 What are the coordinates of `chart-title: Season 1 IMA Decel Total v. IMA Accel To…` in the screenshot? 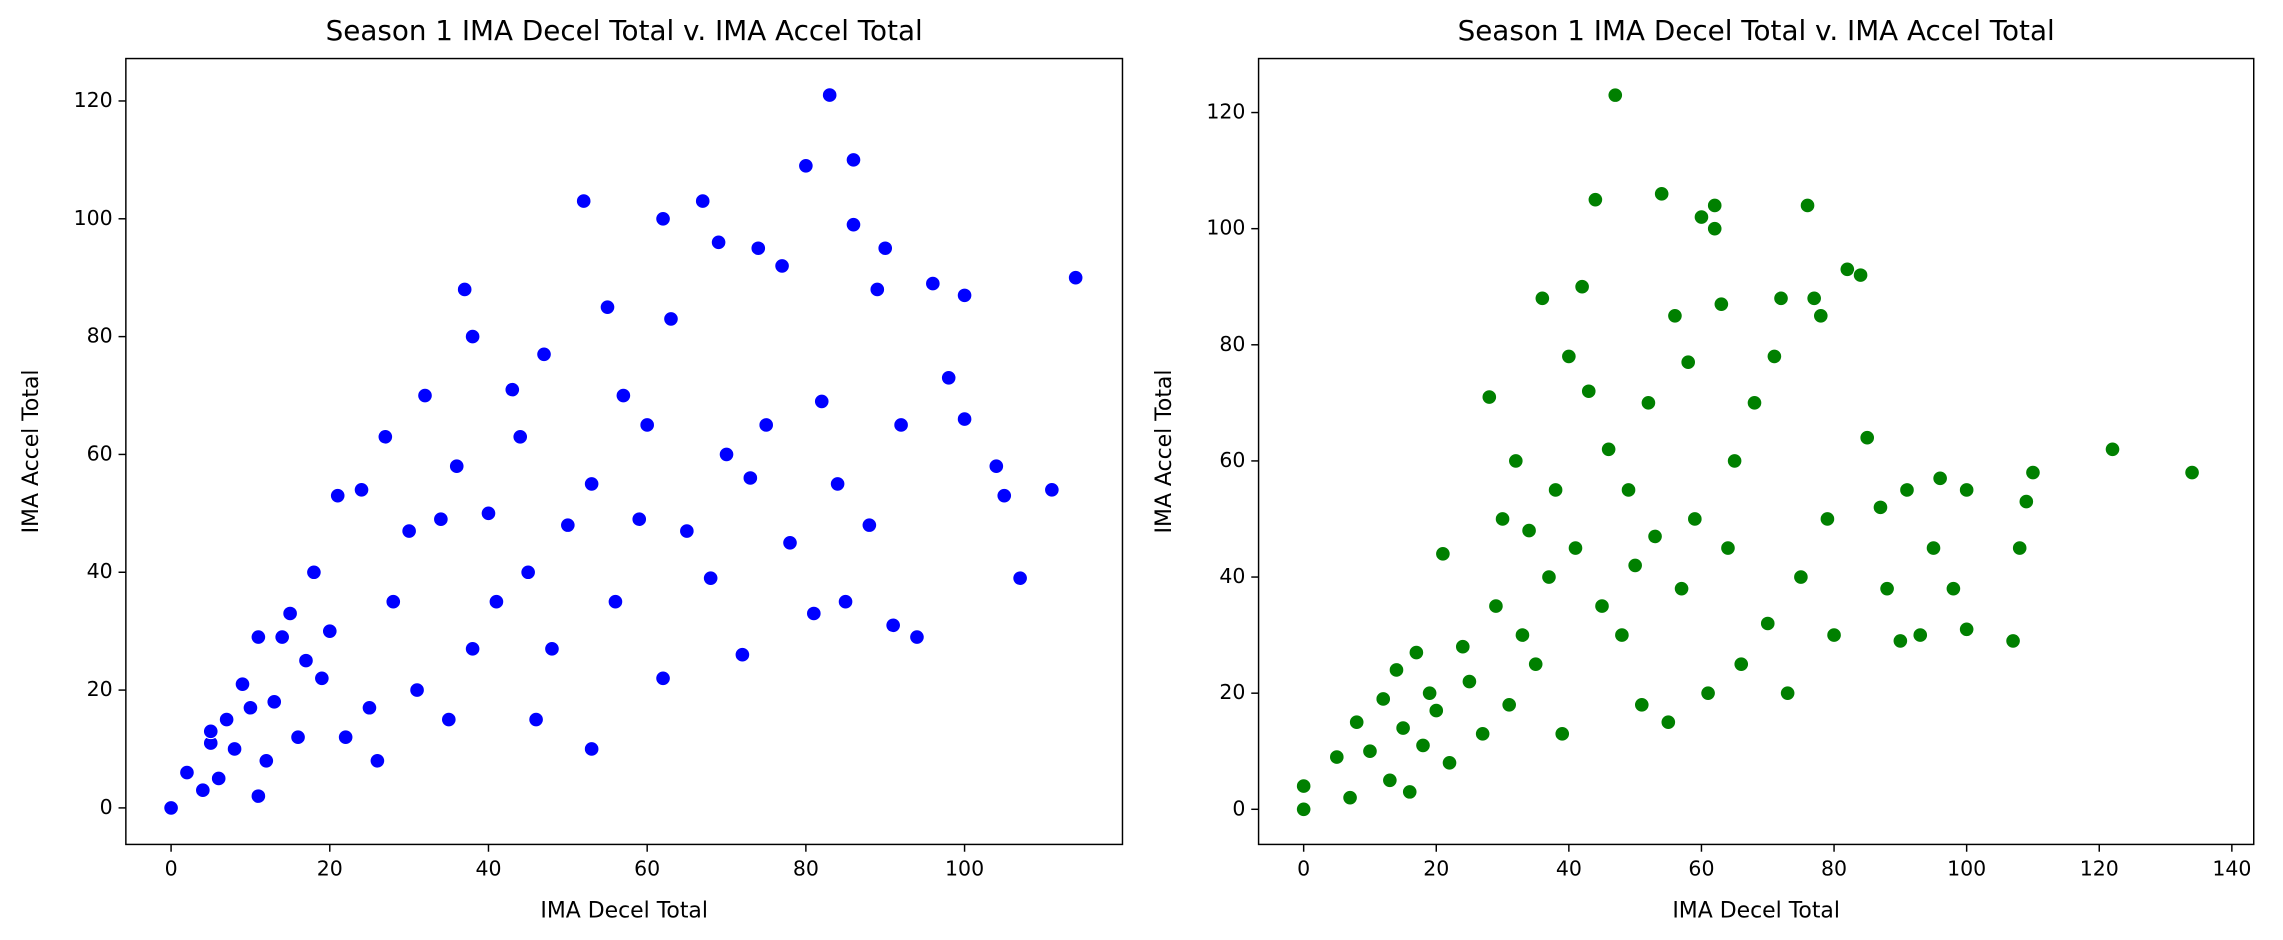 It's located at (1756, 30).